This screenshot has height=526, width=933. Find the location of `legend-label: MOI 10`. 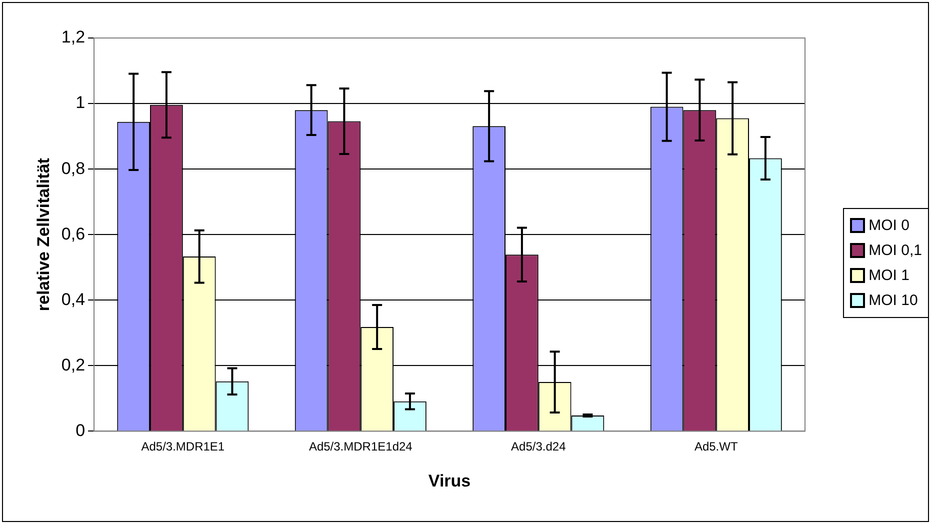

legend-label: MOI 10 is located at coordinates (893, 301).